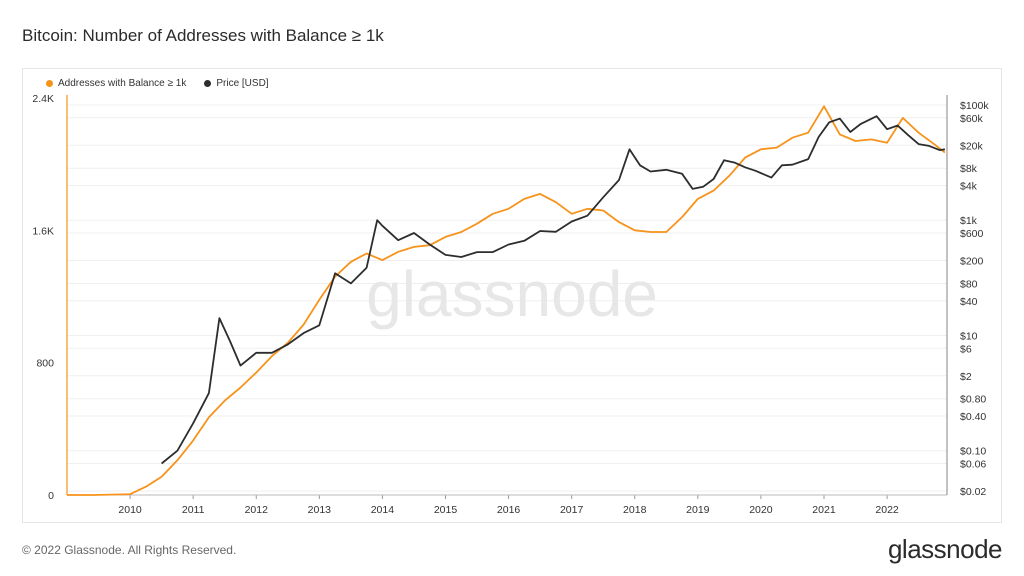 This screenshot has width=1024, height=576. What do you see at coordinates (635, 510) in the screenshot?
I see `x-tick-label: 2018` at bounding box center [635, 510].